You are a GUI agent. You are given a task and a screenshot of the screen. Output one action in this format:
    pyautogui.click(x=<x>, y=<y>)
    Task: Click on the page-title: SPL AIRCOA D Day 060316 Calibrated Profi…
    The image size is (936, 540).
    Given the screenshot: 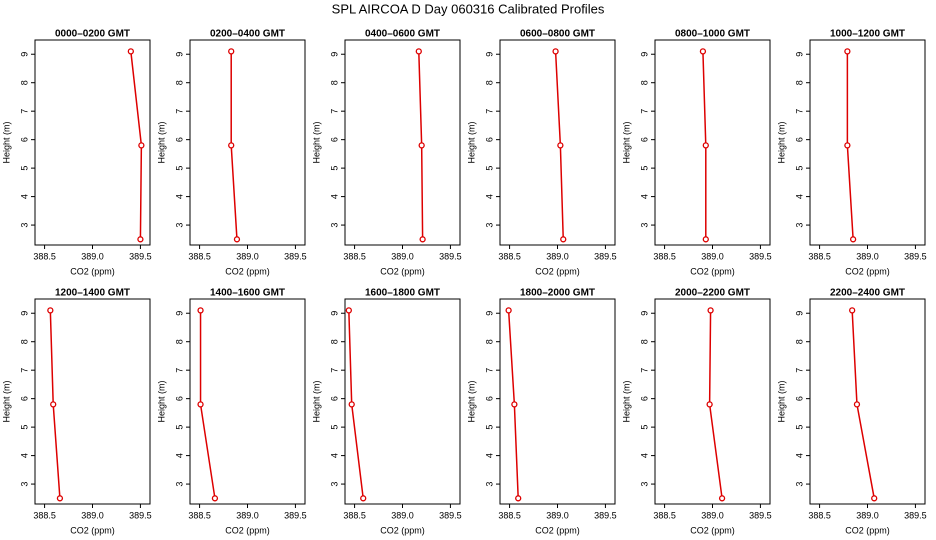 What is the action you would take?
    pyautogui.click(x=468, y=8)
    